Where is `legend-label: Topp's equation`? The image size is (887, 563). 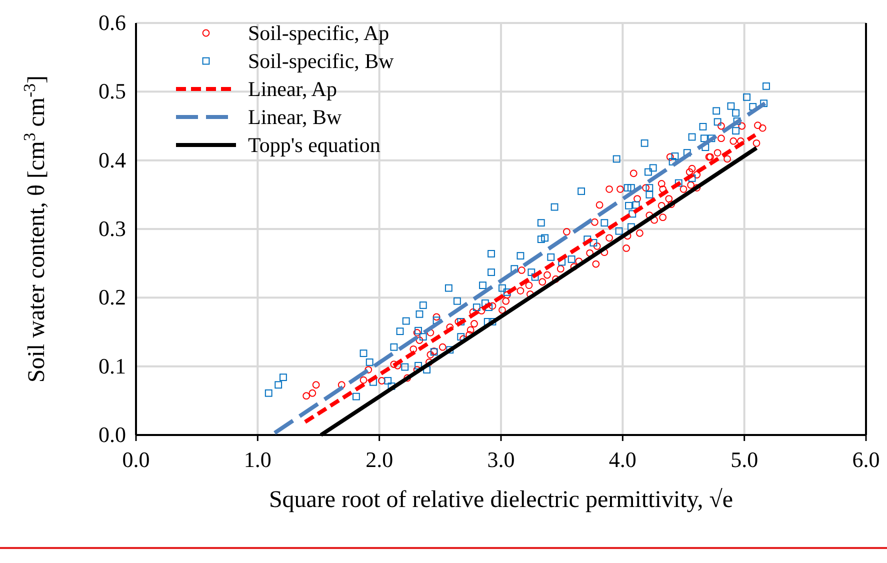
legend-label: Topp's equation is located at coordinates (314, 145).